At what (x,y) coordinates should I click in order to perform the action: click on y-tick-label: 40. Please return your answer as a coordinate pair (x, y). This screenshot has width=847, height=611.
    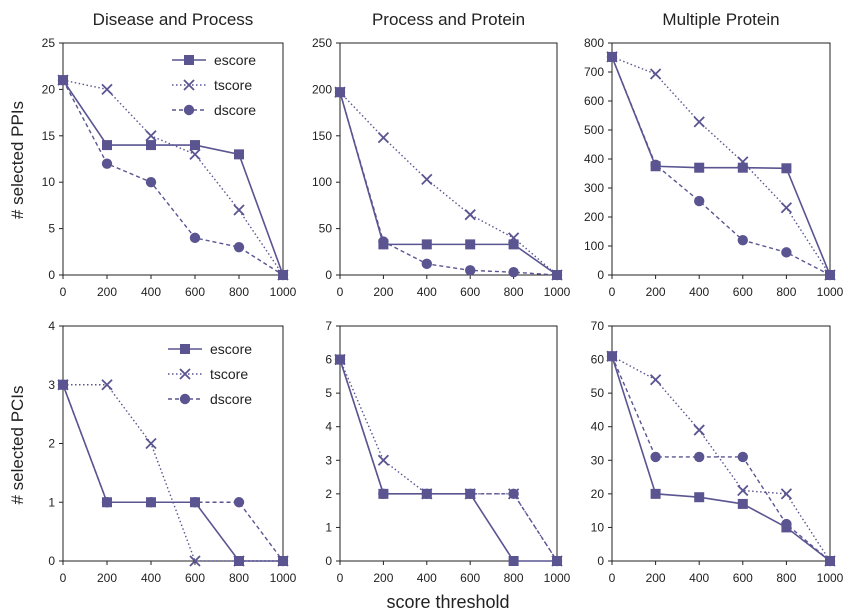
    Looking at the image, I should click on (598, 427).